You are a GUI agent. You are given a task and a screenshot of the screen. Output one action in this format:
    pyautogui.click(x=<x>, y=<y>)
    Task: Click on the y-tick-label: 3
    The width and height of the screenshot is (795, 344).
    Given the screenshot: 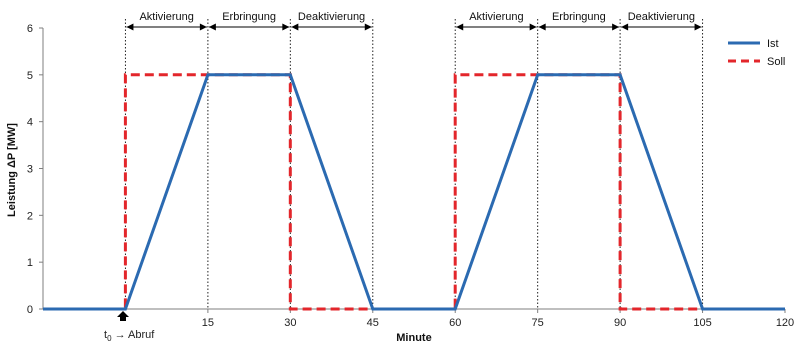 What is the action you would take?
    pyautogui.click(x=30, y=170)
    